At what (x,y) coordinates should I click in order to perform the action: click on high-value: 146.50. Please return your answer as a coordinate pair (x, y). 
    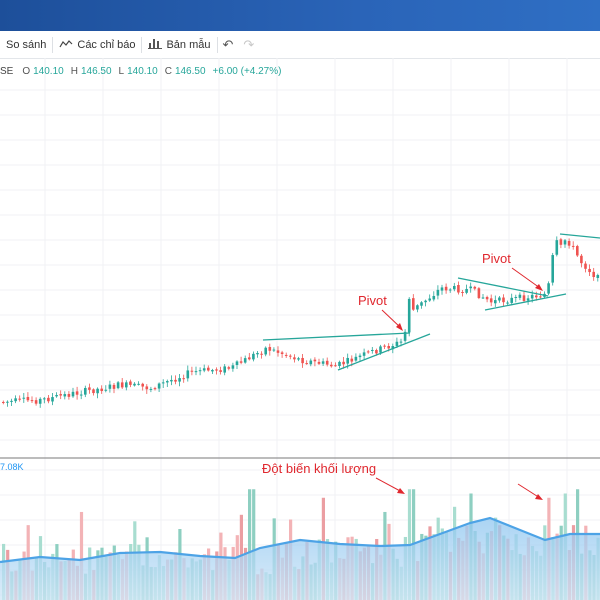
    Looking at the image, I should click on (96, 71).